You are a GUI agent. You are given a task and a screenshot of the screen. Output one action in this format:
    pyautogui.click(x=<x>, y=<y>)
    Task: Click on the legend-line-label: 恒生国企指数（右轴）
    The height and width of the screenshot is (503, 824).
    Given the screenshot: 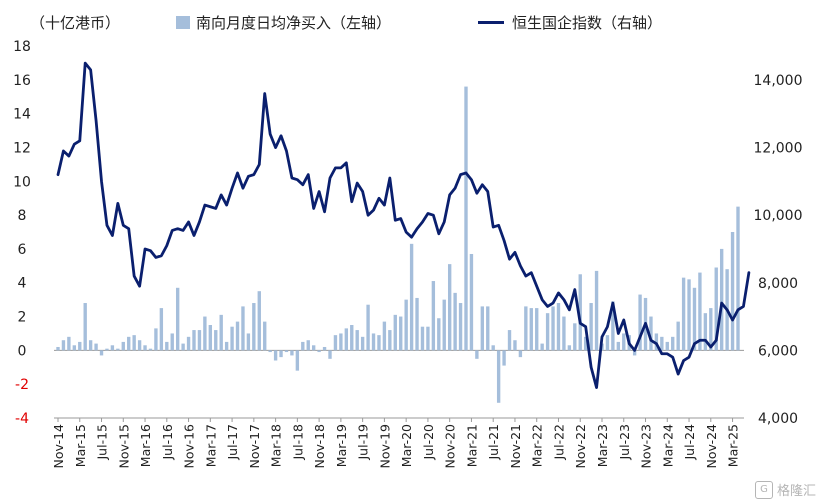 What is the action you would take?
    pyautogui.click(x=587, y=23)
    